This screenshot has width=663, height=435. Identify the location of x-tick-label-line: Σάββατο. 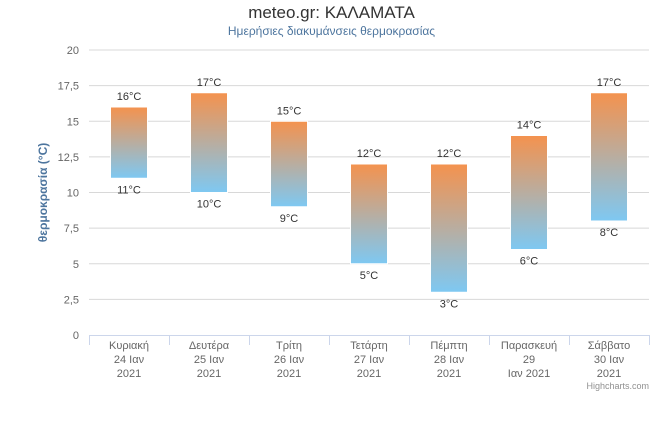
(609, 346).